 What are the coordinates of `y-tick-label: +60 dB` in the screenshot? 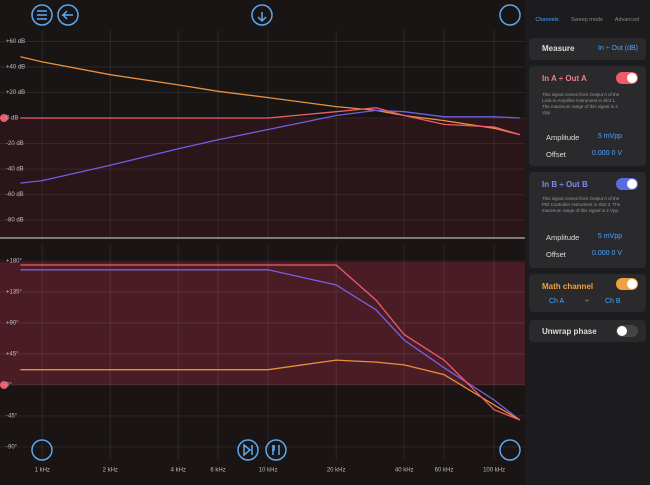 It's located at (15, 42).